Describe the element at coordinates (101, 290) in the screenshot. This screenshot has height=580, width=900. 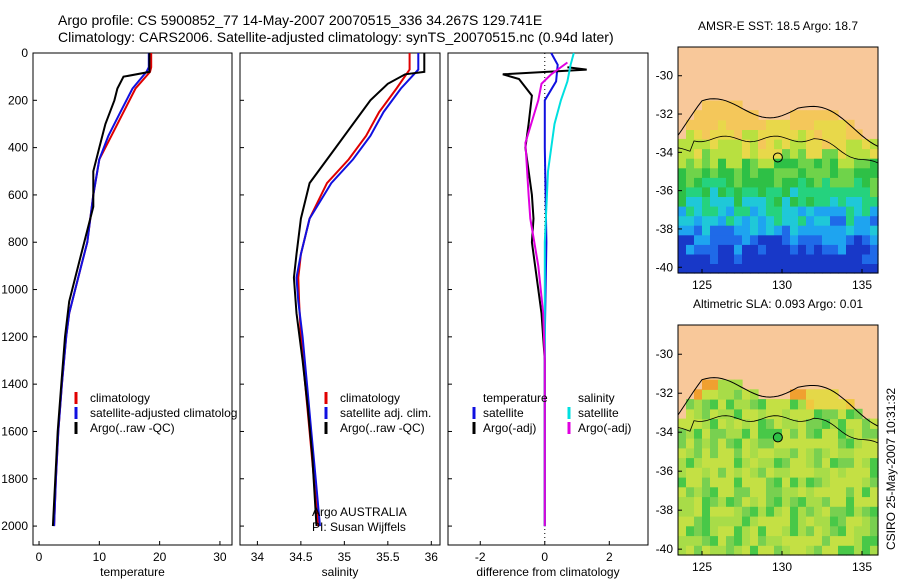
I see `temperature-series-argo` at that location.